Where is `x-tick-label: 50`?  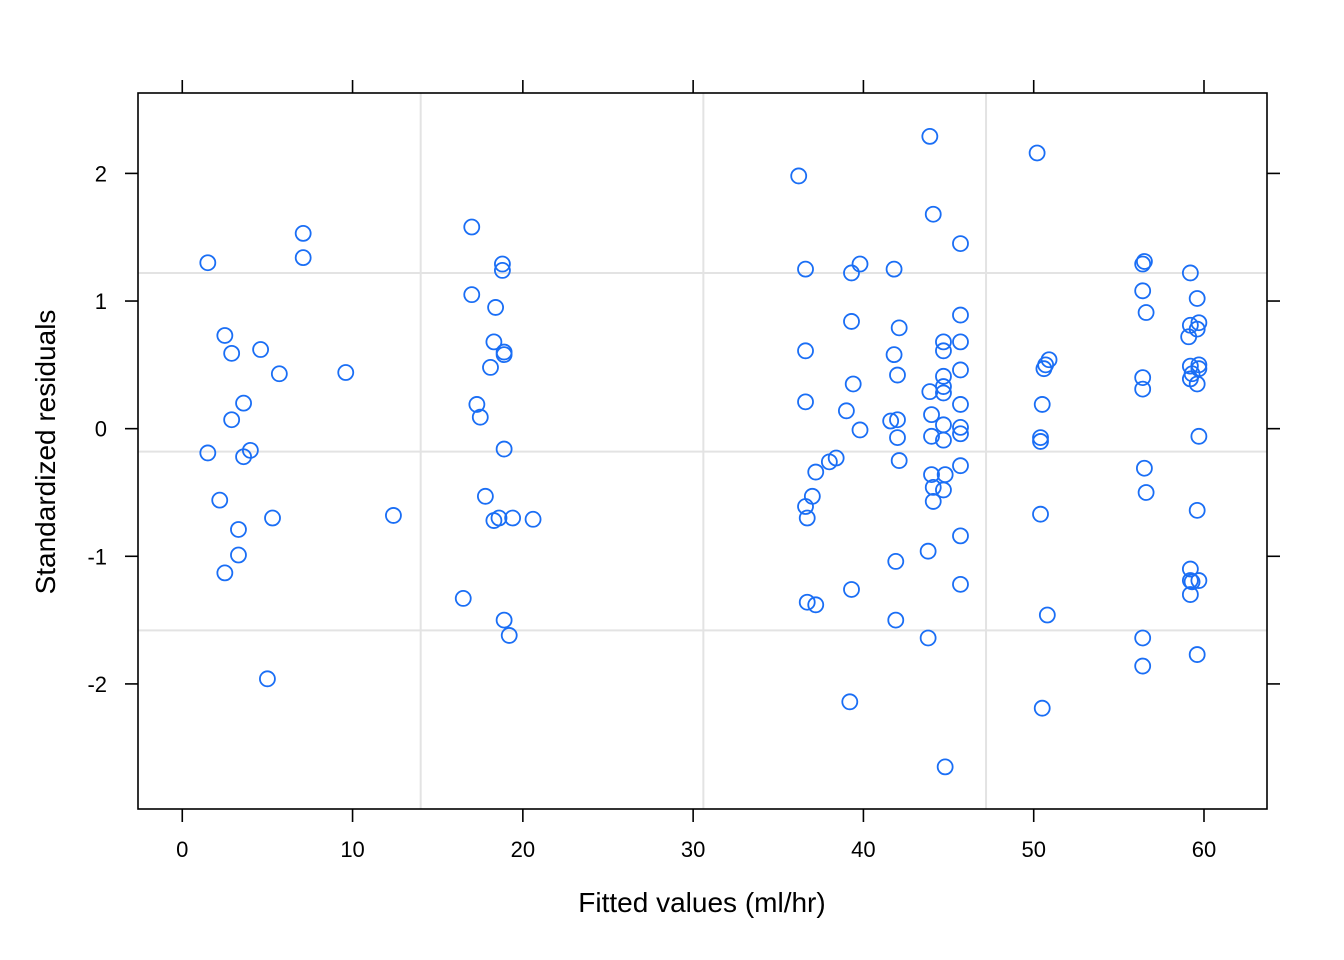
x-tick-label: 50 is located at coordinates (1033, 849).